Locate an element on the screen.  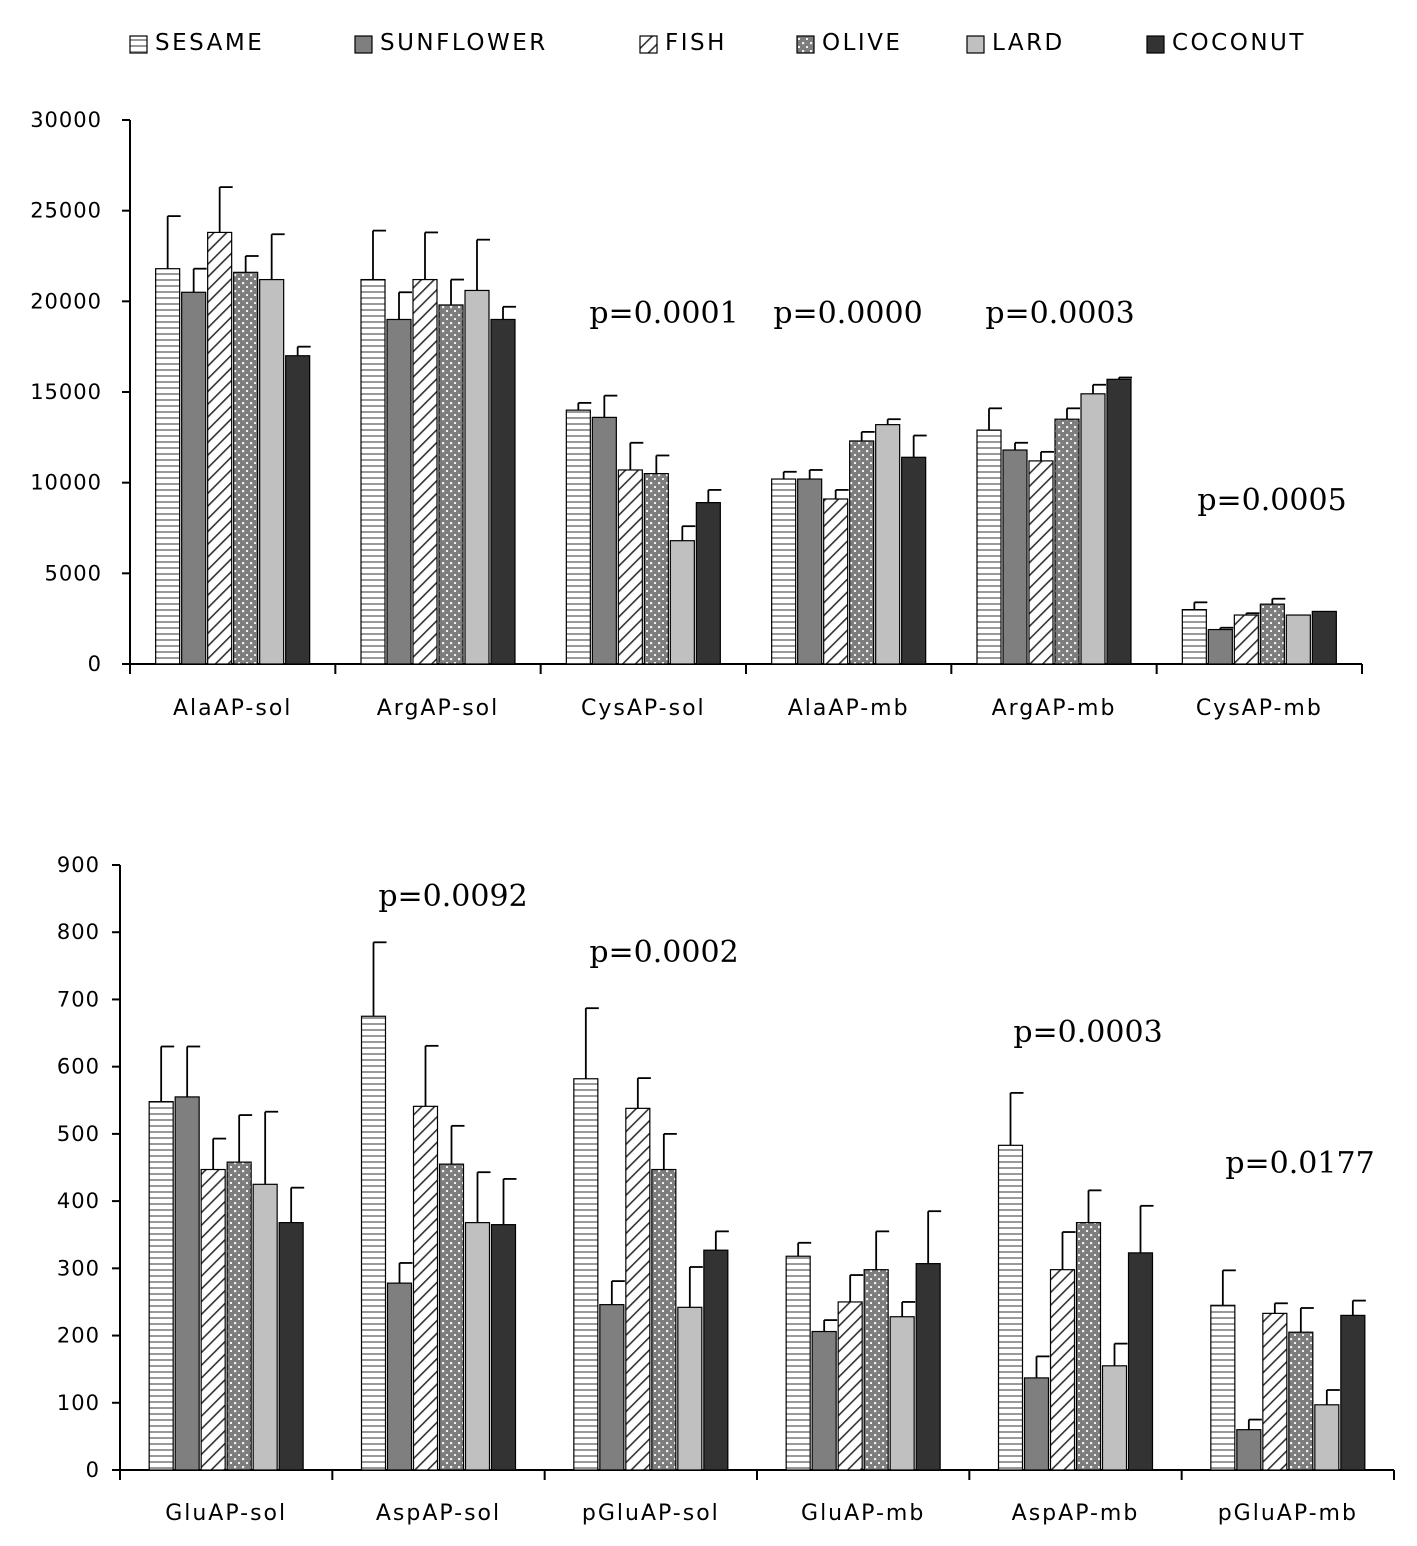
category-label: CysAP-mb is located at coordinates (1259, 708).